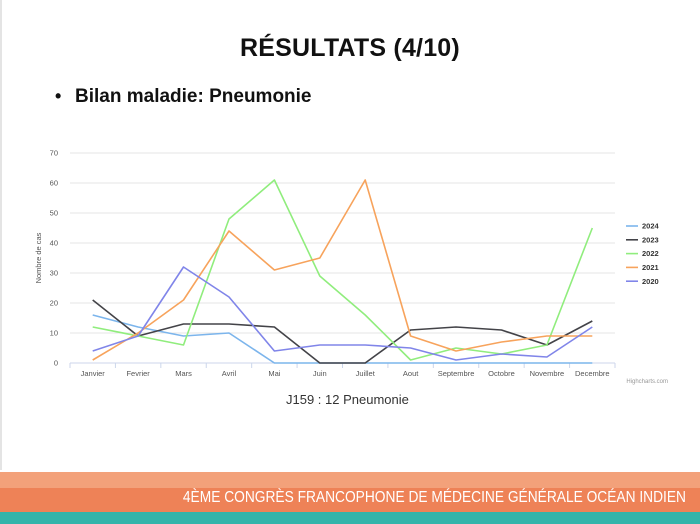 The width and height of the screenshot is (700, 524). I want to click on footer-band, so click(350, 500).